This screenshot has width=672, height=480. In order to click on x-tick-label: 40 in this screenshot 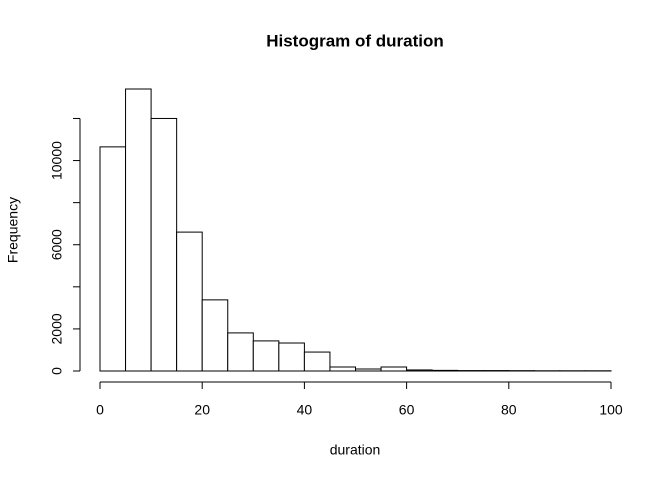, I will do `click(305, 410)`.